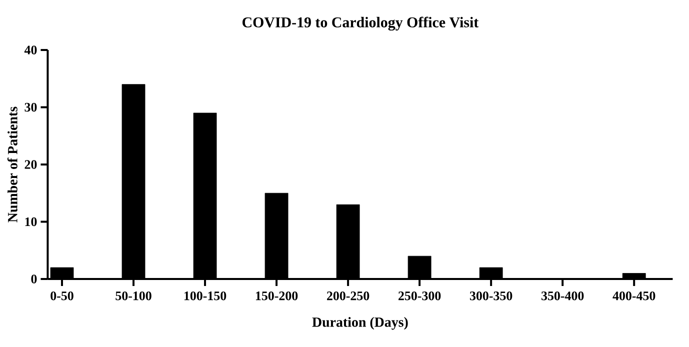 The image size is (689, 347). I want to click on x-axis-title: Duration (Days), so click(360, 323).